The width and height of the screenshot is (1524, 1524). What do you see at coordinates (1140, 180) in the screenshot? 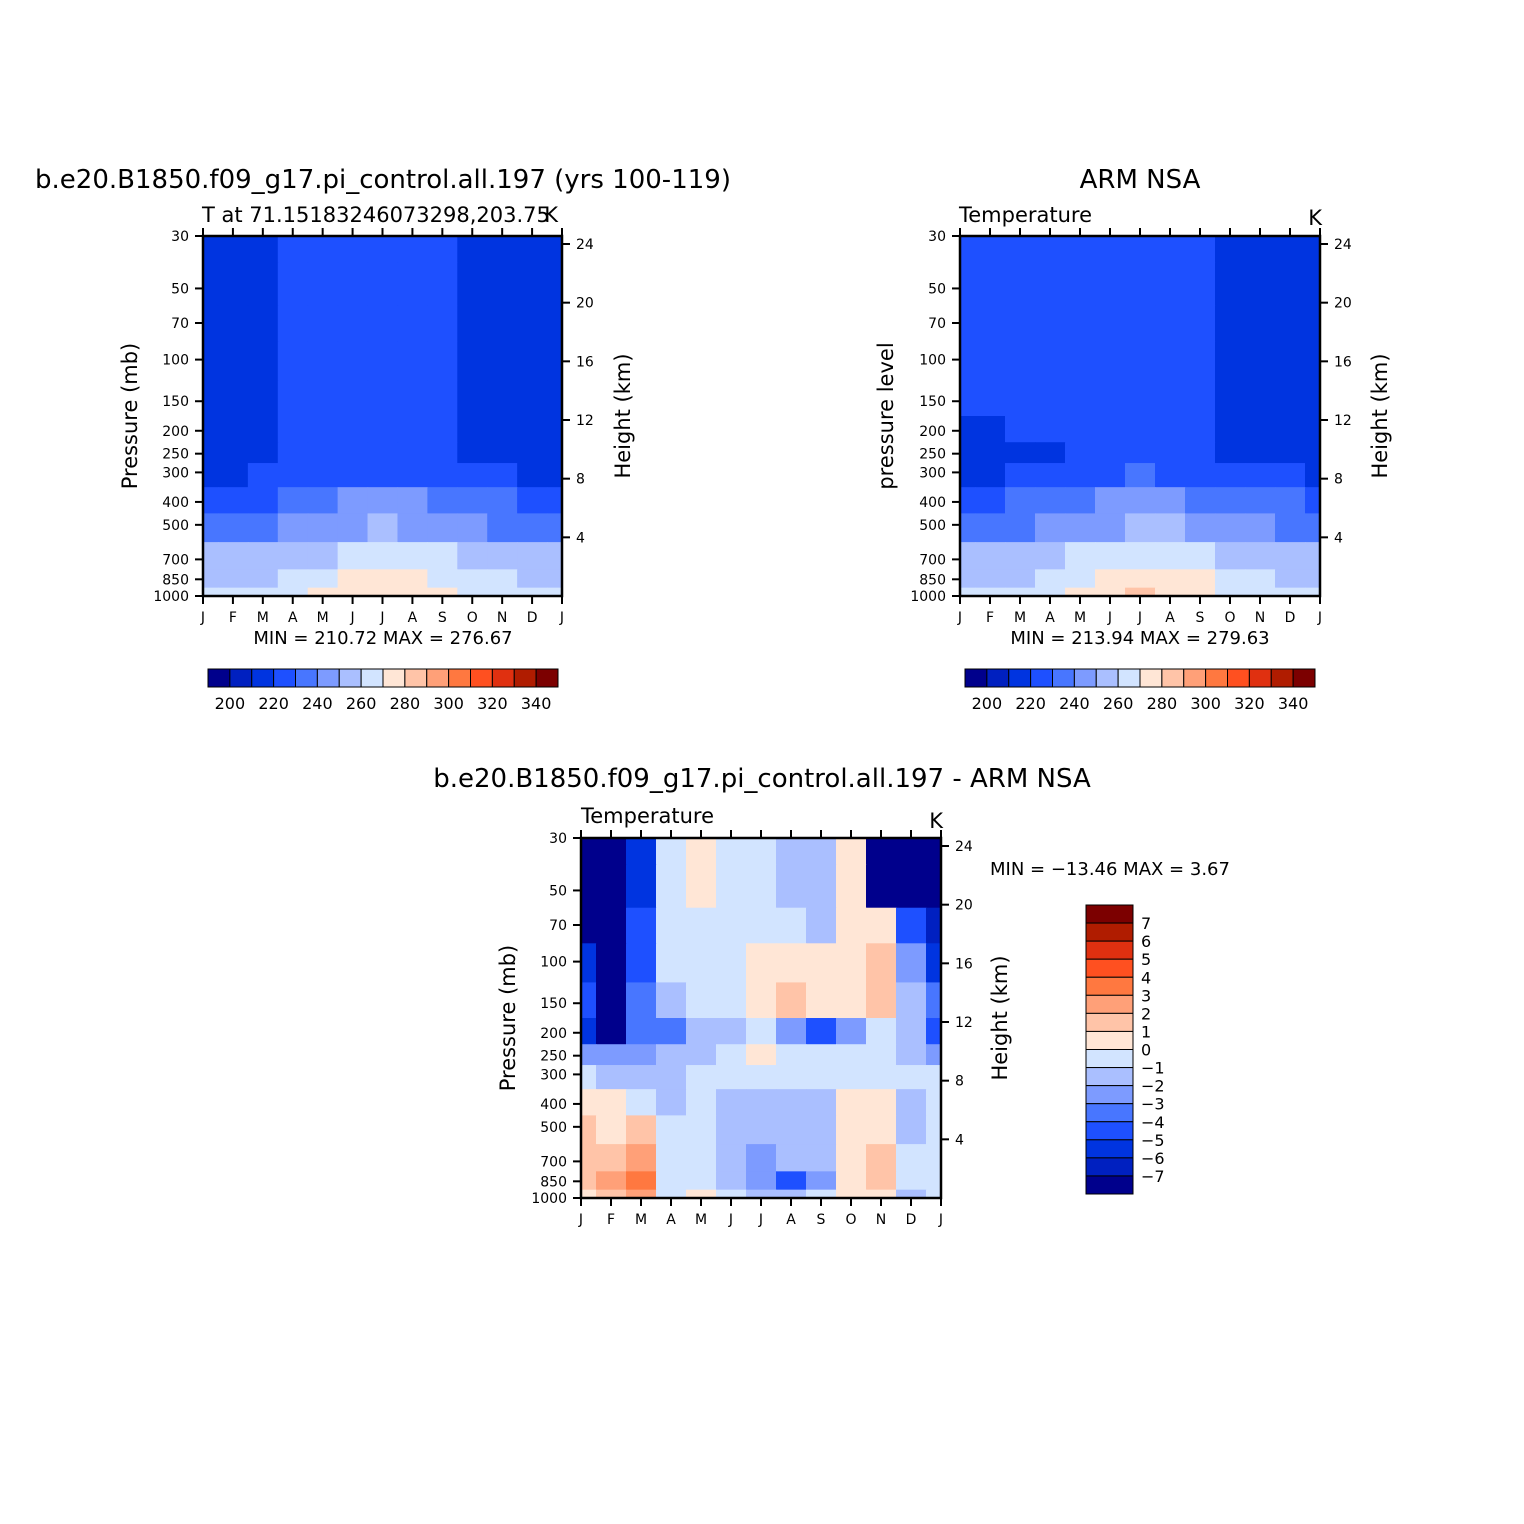
I see `panel-title: ARM NSA` at bounding box center [1140, 180].